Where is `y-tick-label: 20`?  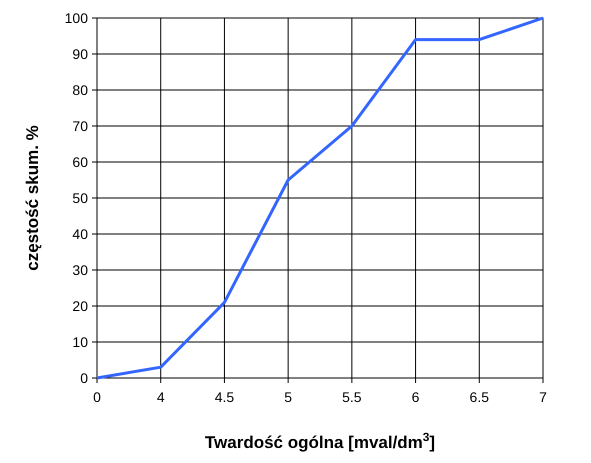
y-tick-label: 20 is located at coordinates (80, 306).